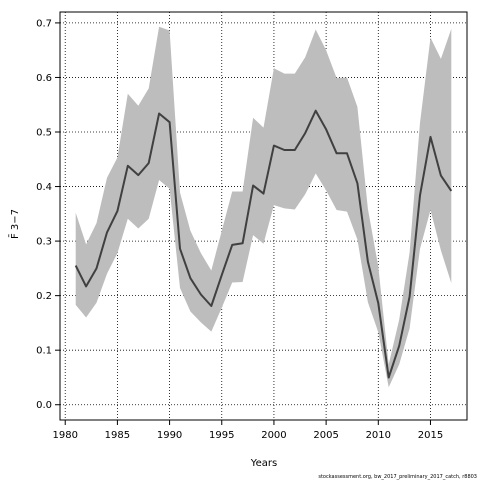  What do you see at coordinates (64, 435) in the screenshot?
I see `x-tick-label: 1980` at bounding box center [64, 435].